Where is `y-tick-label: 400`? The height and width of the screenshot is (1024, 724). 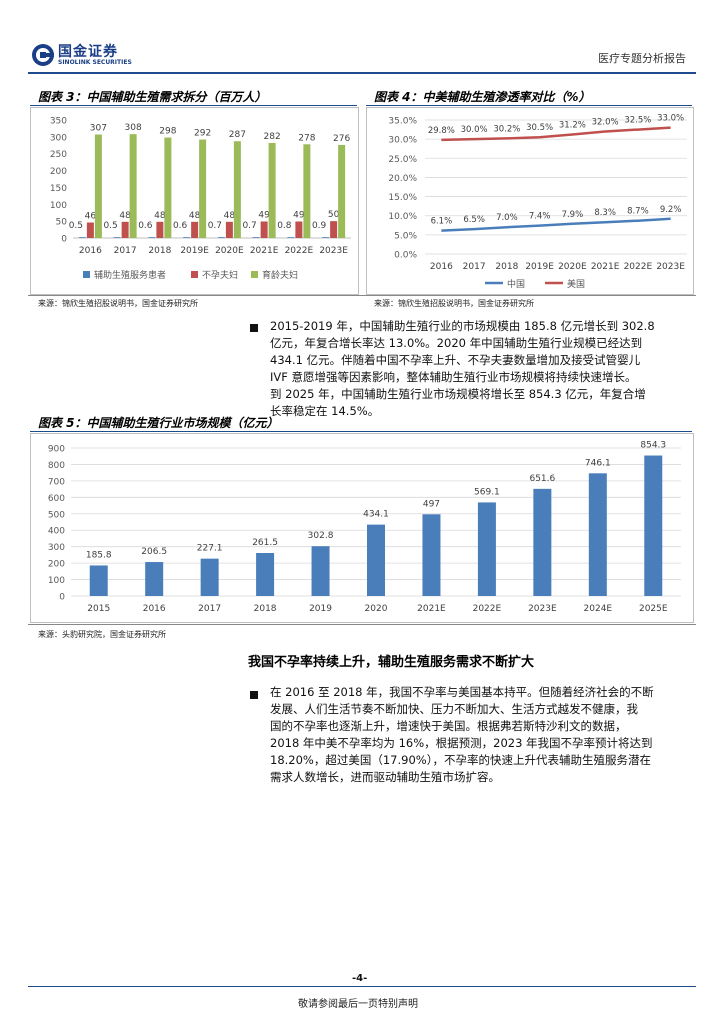 y-tick-label: 400 is located at coordinates (56, 532).